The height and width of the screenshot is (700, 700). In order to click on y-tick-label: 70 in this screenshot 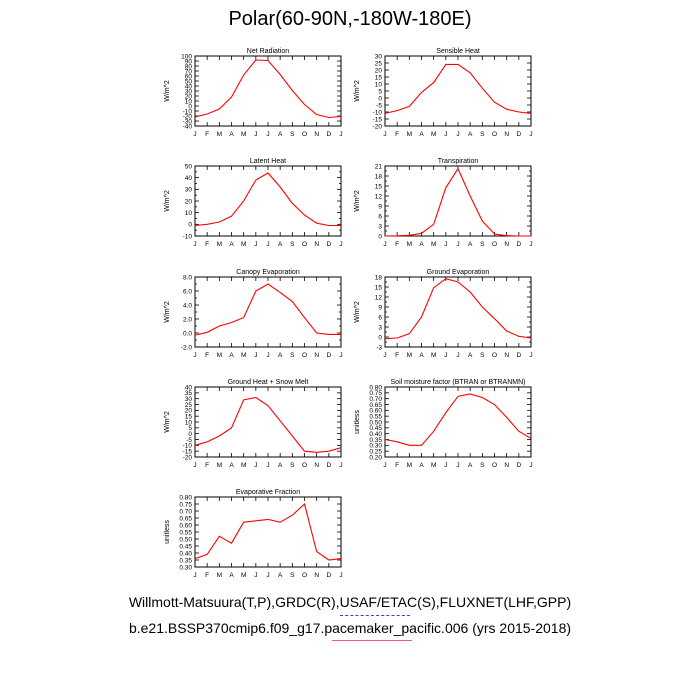, I will do `click(189, 71)`.